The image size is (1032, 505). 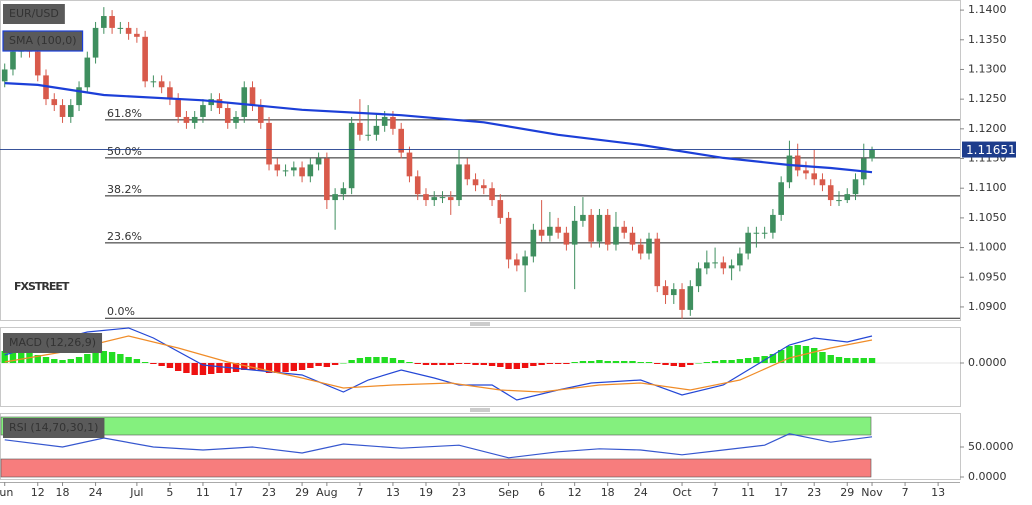 I want to click on x-tick-label: 19, so click(x=426, y=492).